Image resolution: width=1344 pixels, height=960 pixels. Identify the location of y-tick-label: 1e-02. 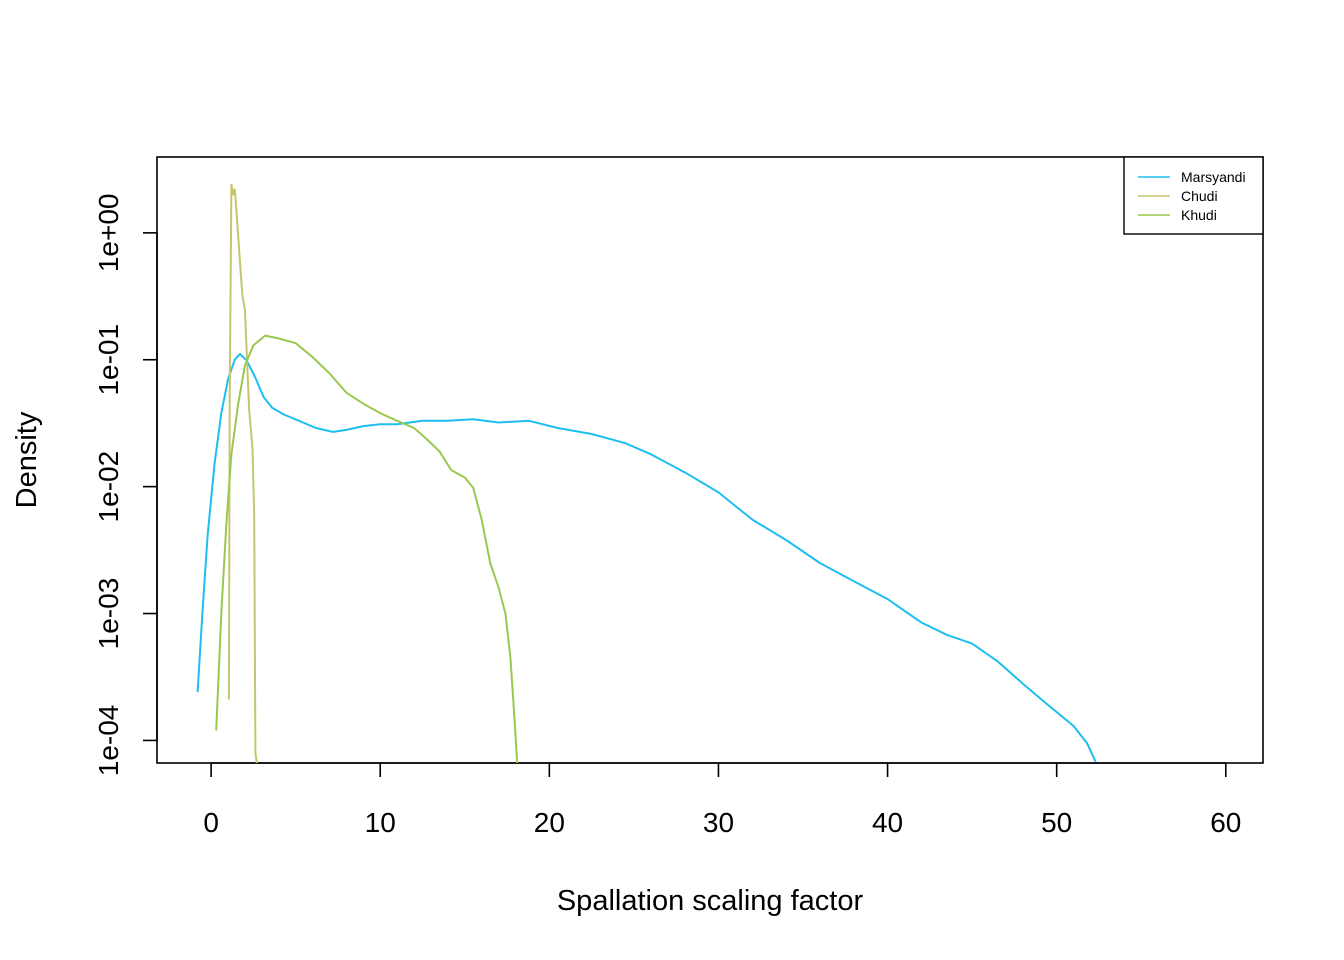
(108, 487).